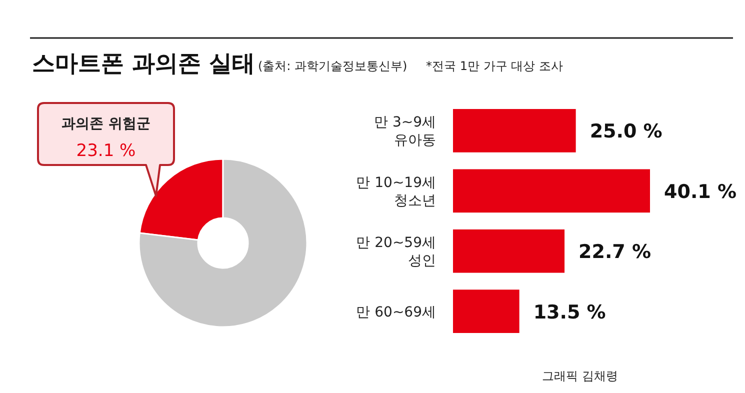 This screenshot has width=745, height=393. I want to click on y-tick-label: 만 20~59세 성인, so click(396, 252).